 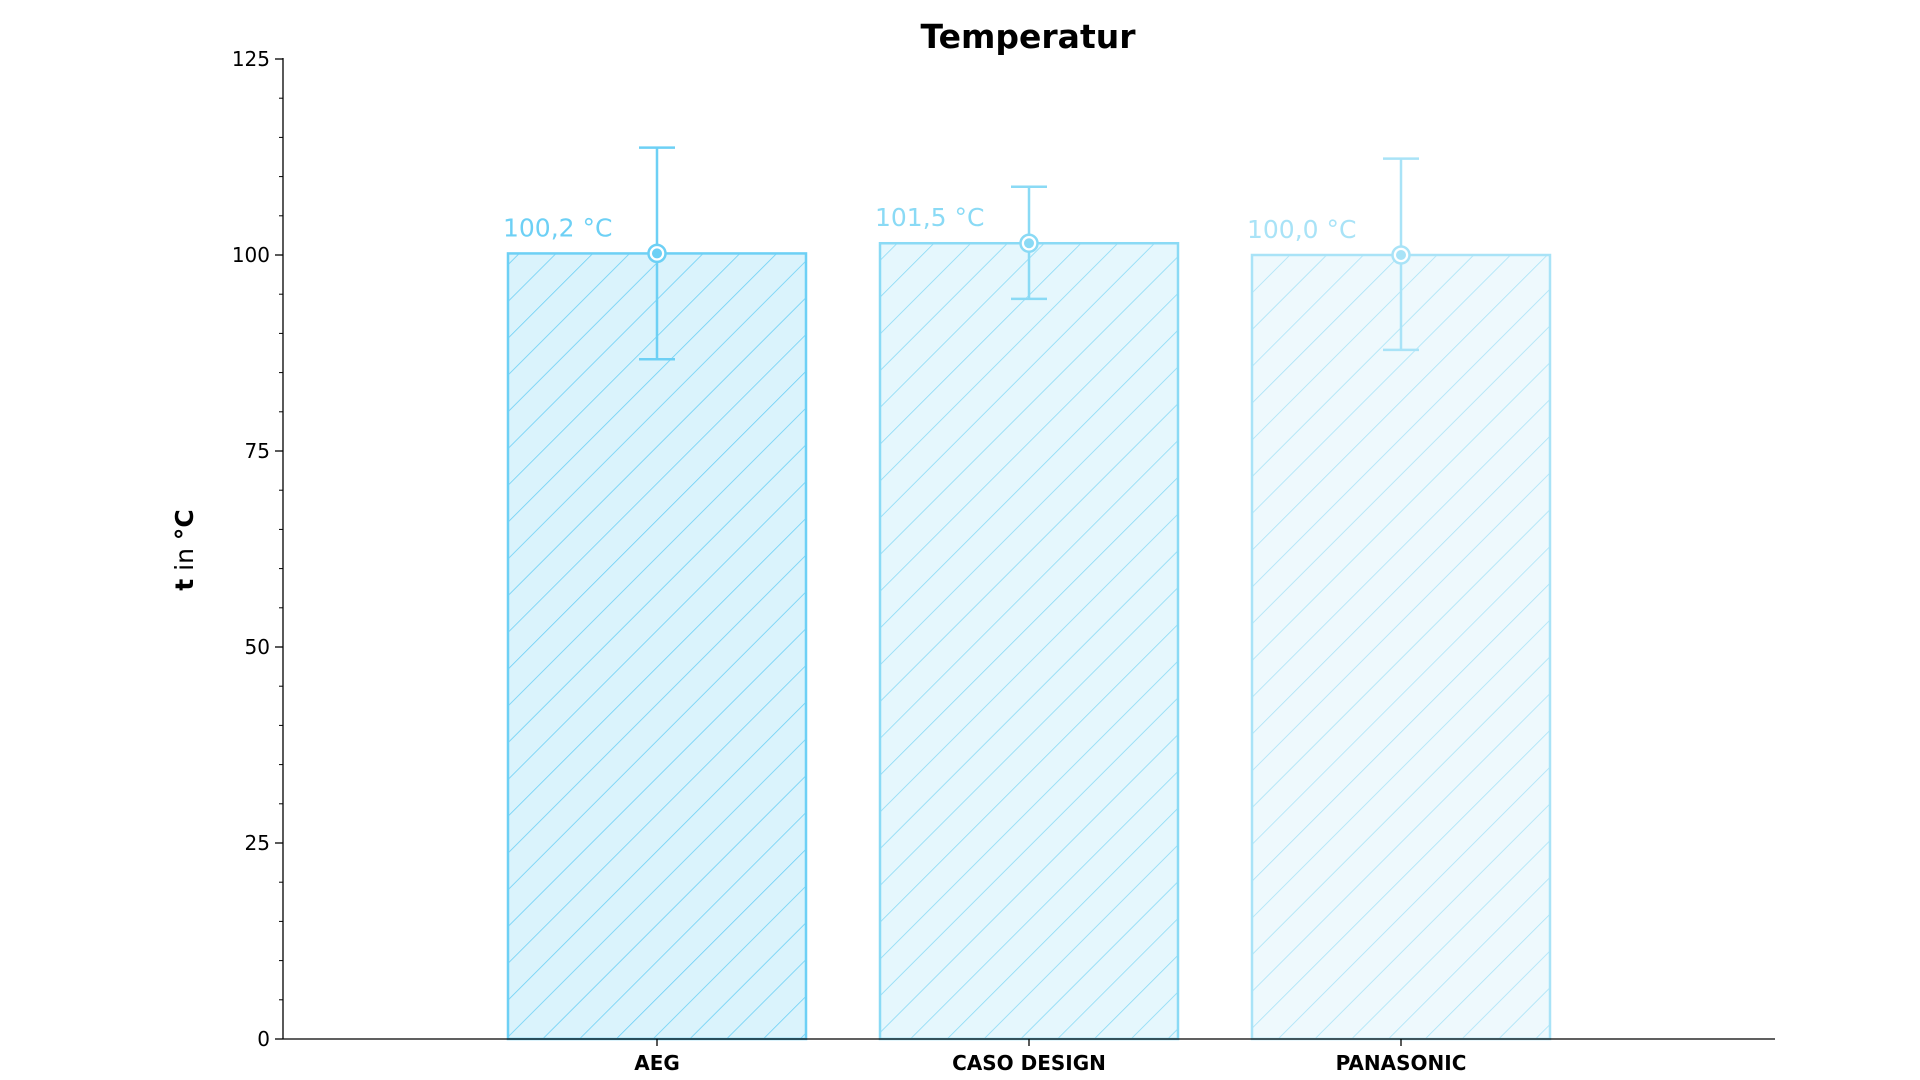 I want to click on y-tick-label: 0, so click(x=263, y=1039).